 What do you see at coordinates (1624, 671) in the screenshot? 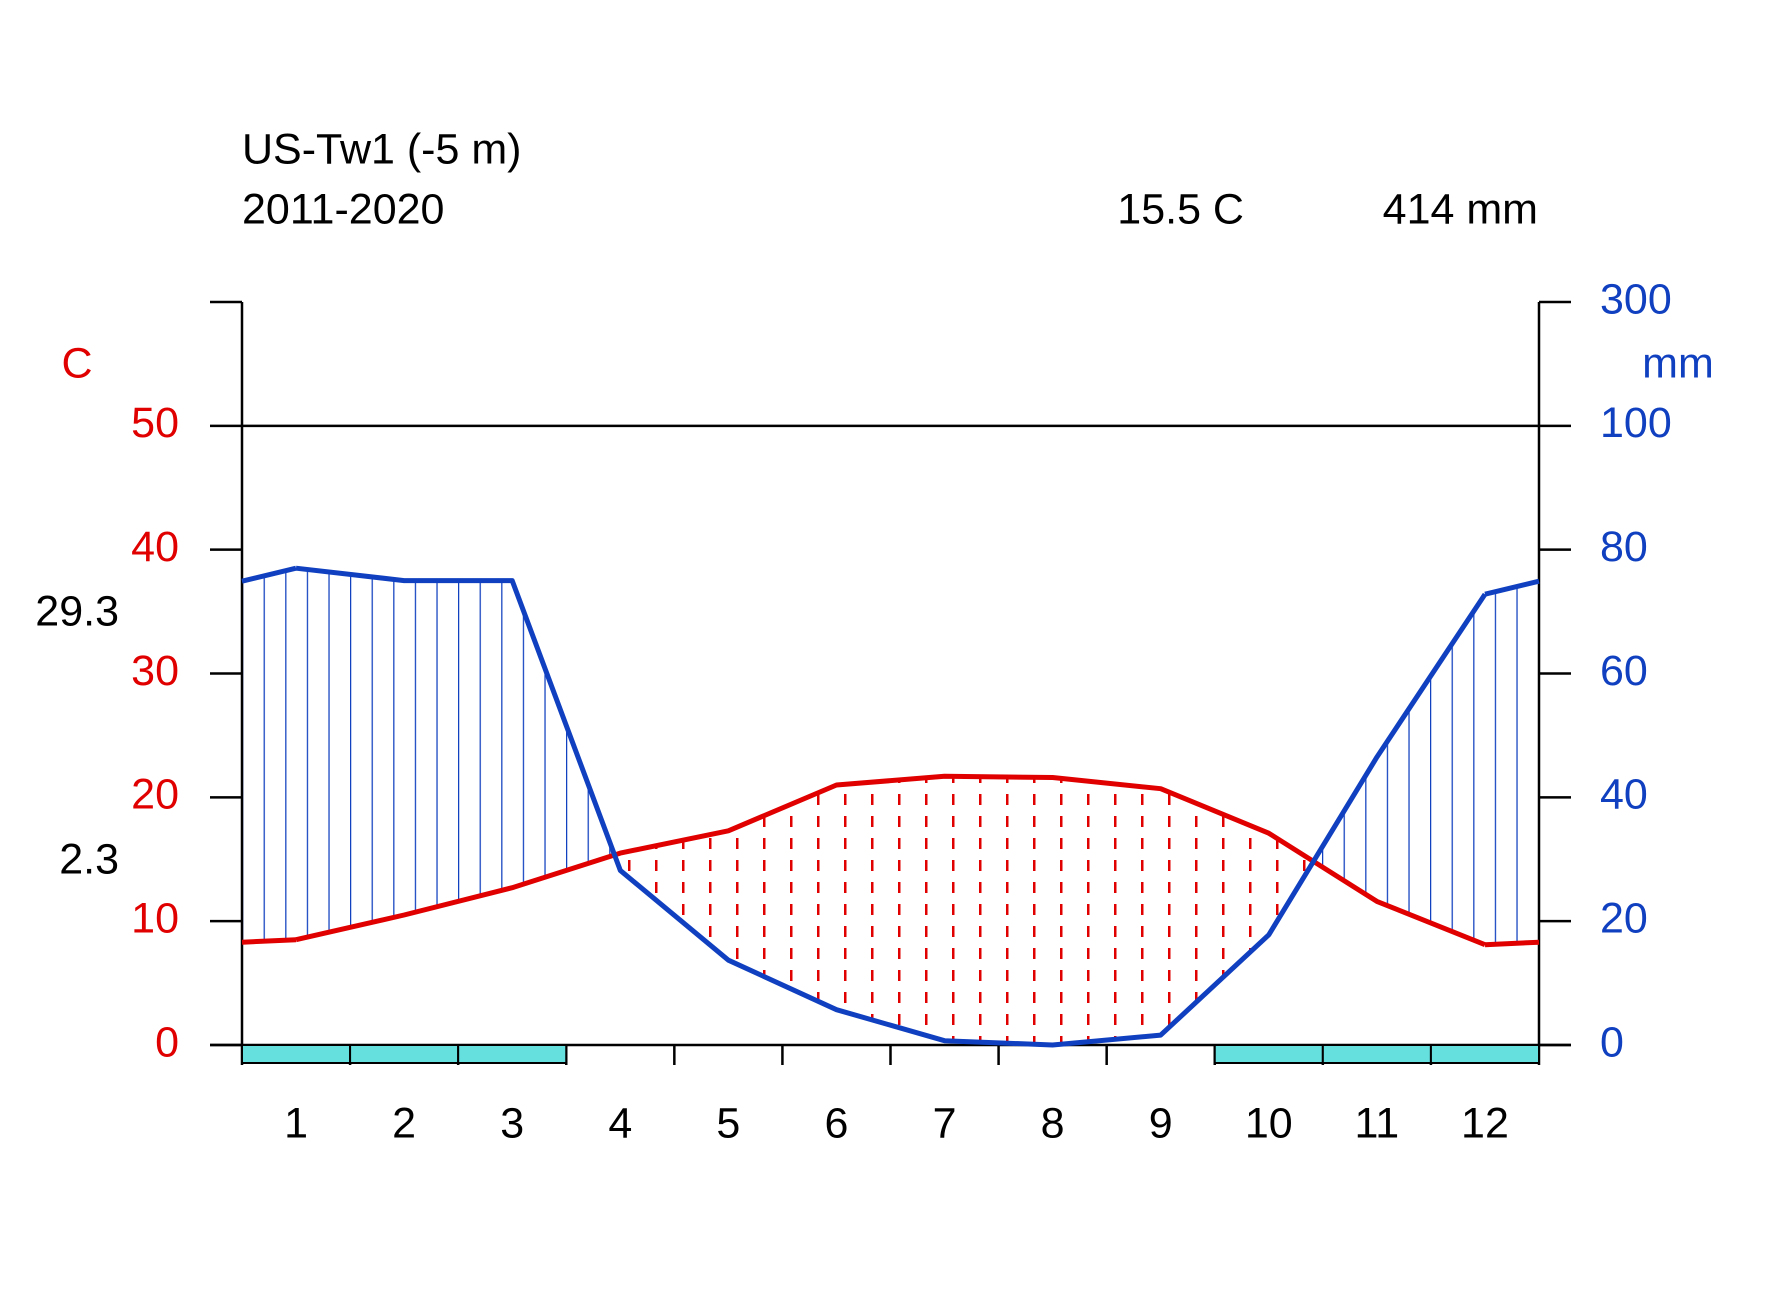
I see `y2-tick-label: 60` at bounding box center [1624, 671].